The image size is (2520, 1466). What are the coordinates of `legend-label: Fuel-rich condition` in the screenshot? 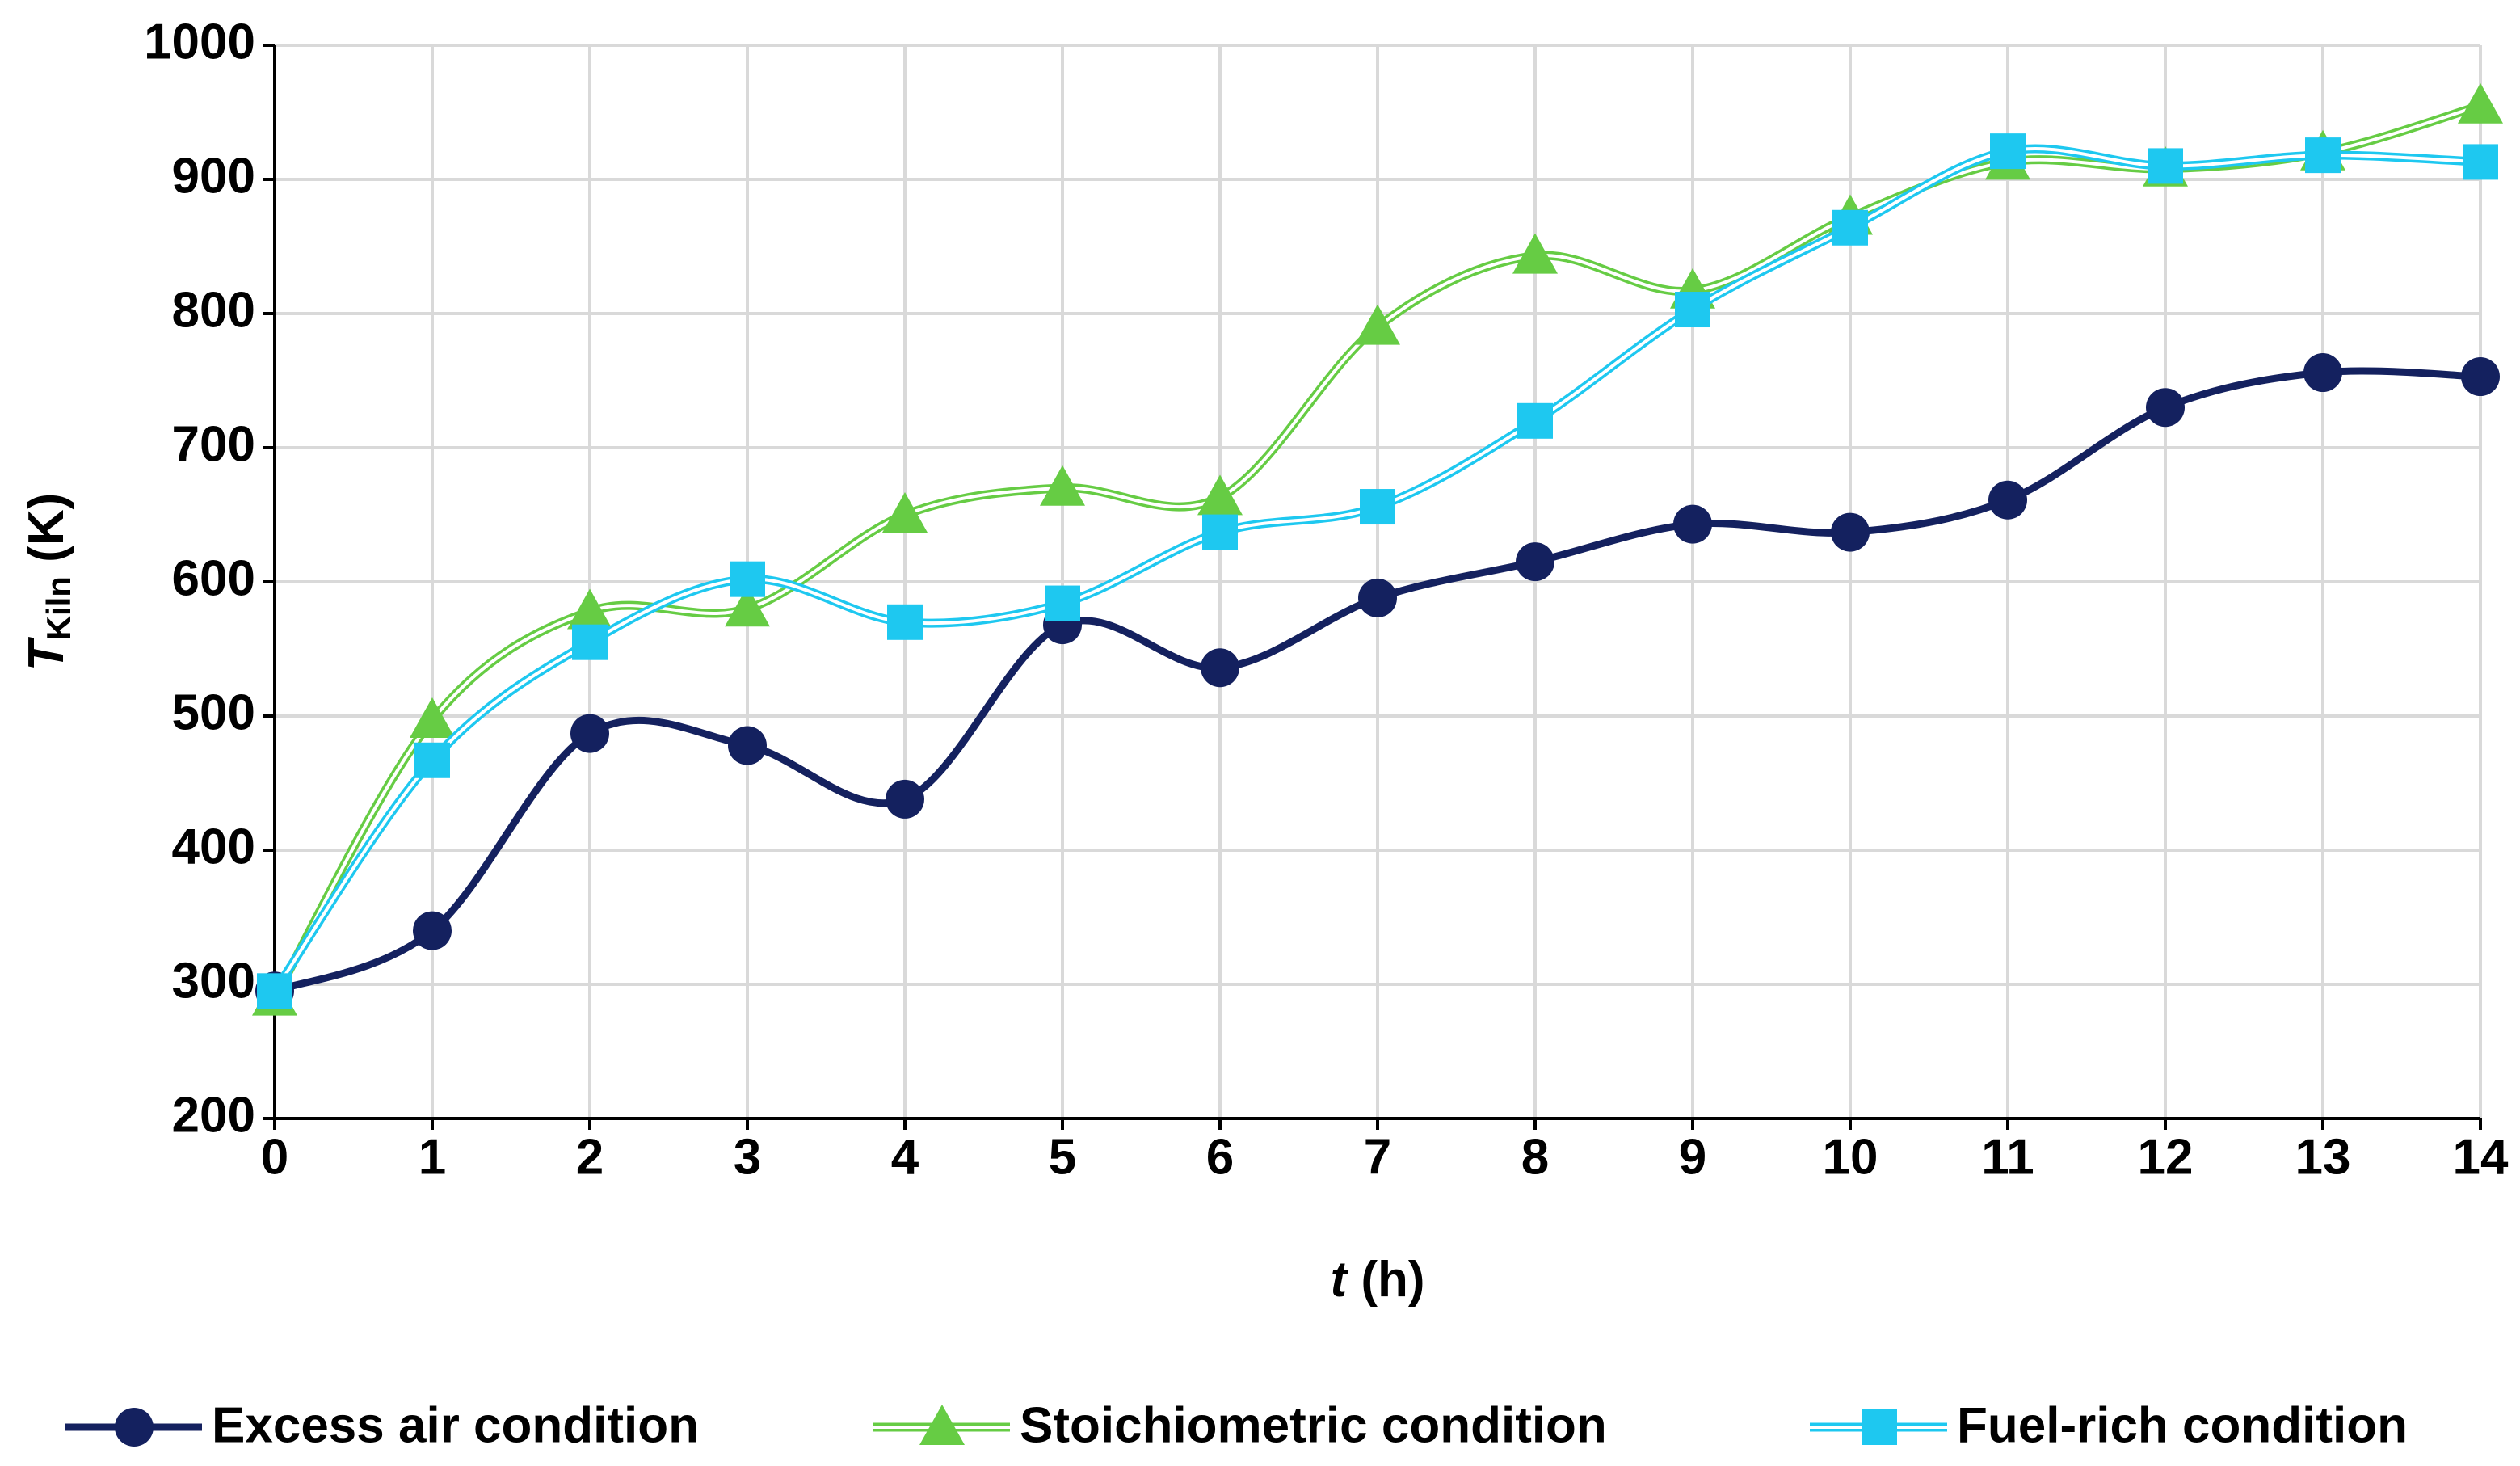 It's located at (2182, 1425).